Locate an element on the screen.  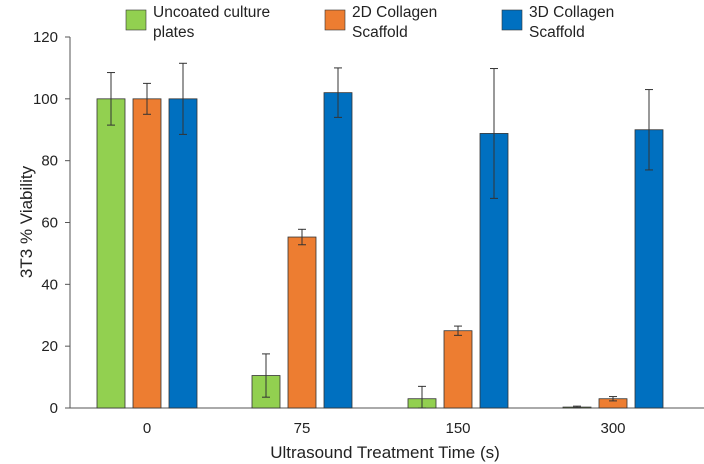
legend-label: Uncoated culture is located at coordinates (211, 12).